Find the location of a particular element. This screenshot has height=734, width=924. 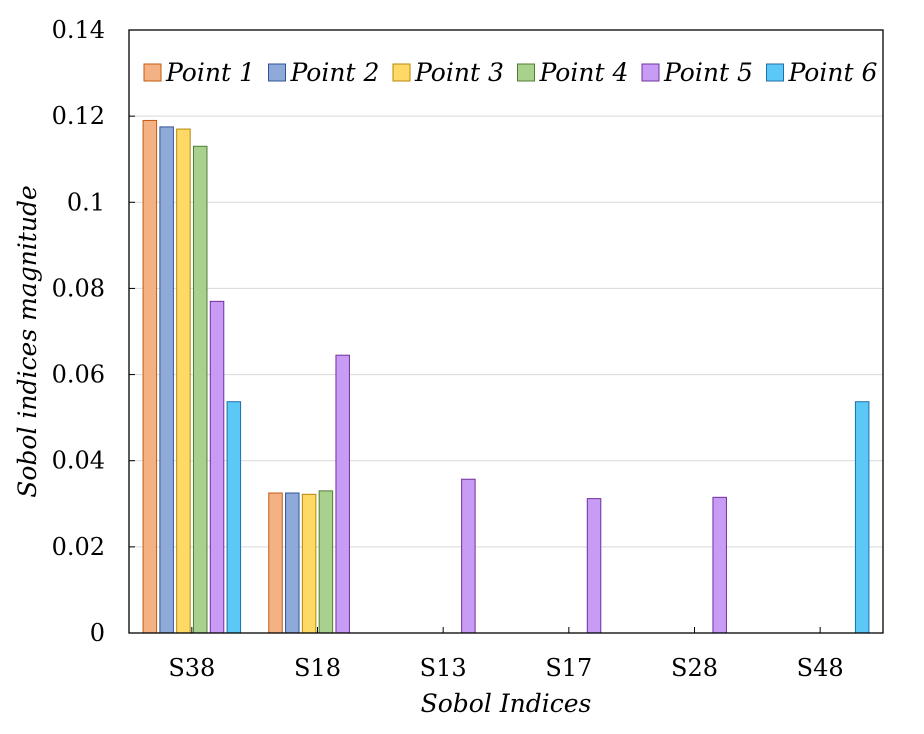

x-tick-label: S17 is located at coordinates (568, 668).